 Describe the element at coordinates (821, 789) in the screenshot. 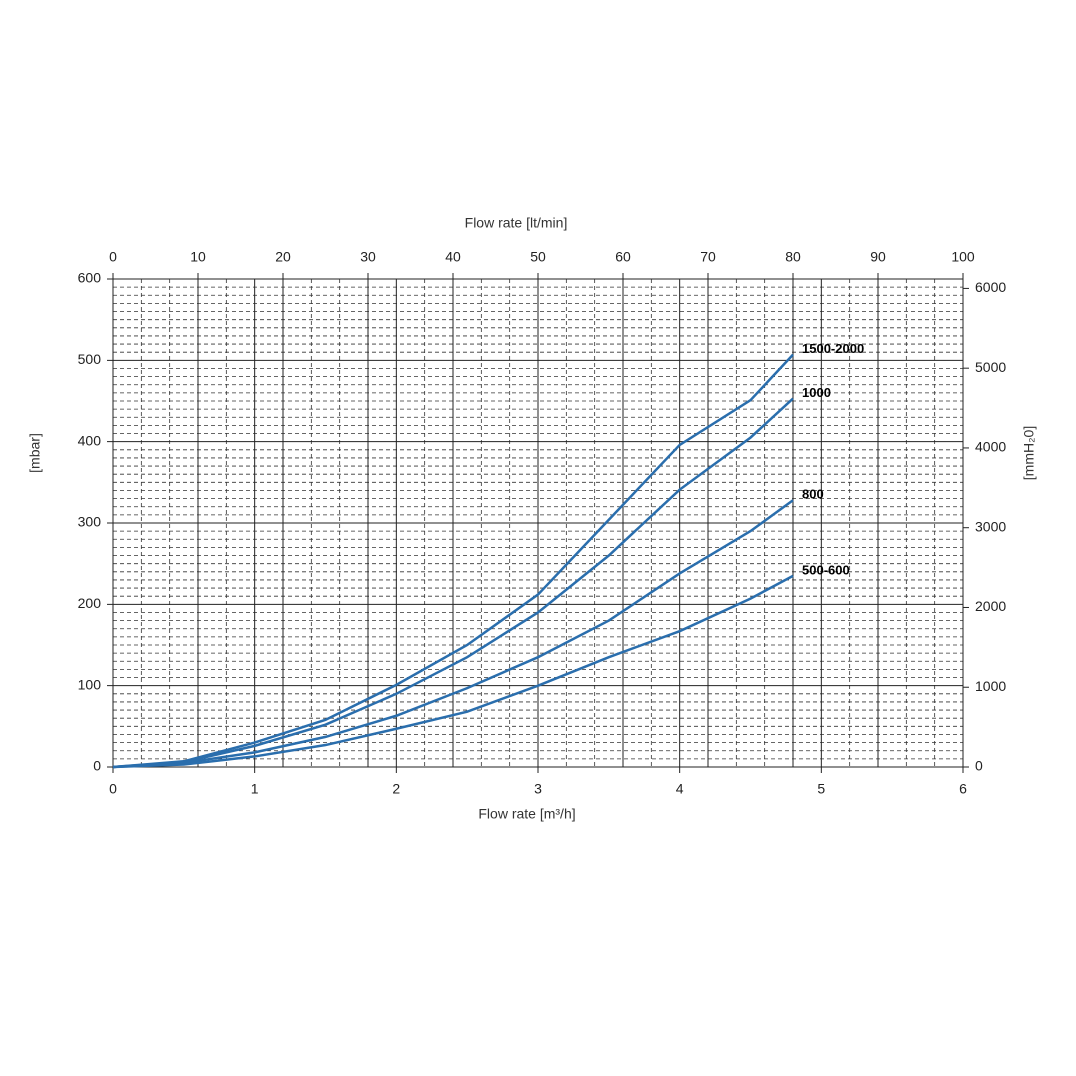

I see `x-tick-label: 5` at that location.